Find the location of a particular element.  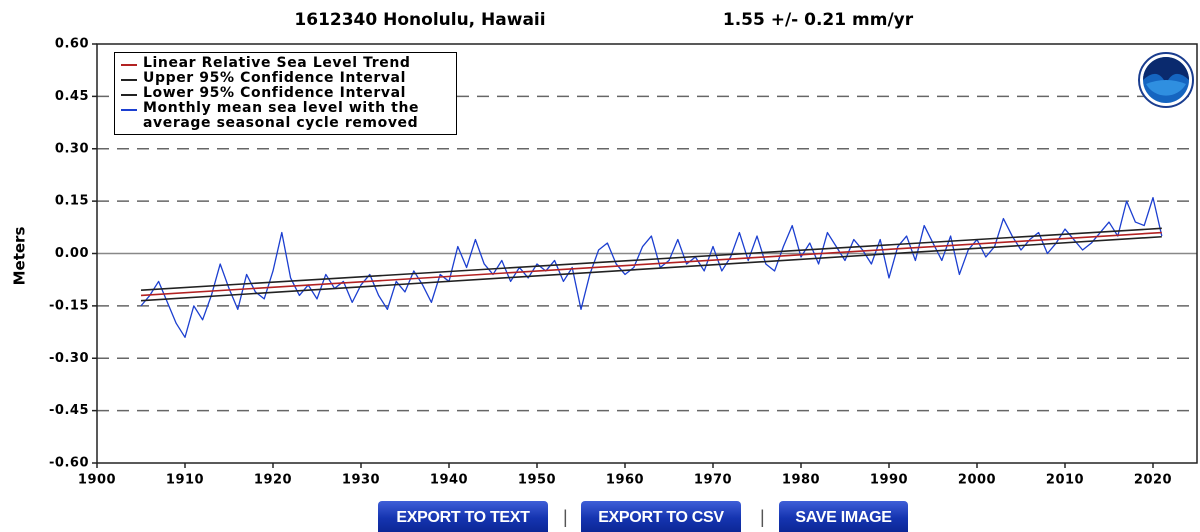

y-tick-label: -0.15 is located at coordinates (69, 305).